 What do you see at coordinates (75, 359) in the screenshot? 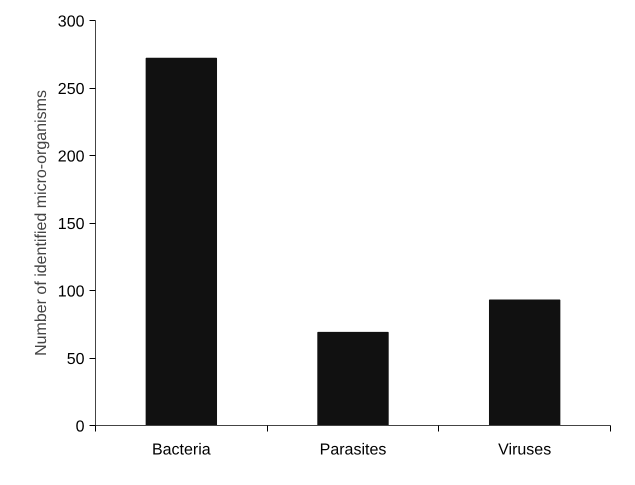
I see `y-tick-label: 50` at bounding box center [75, 359].